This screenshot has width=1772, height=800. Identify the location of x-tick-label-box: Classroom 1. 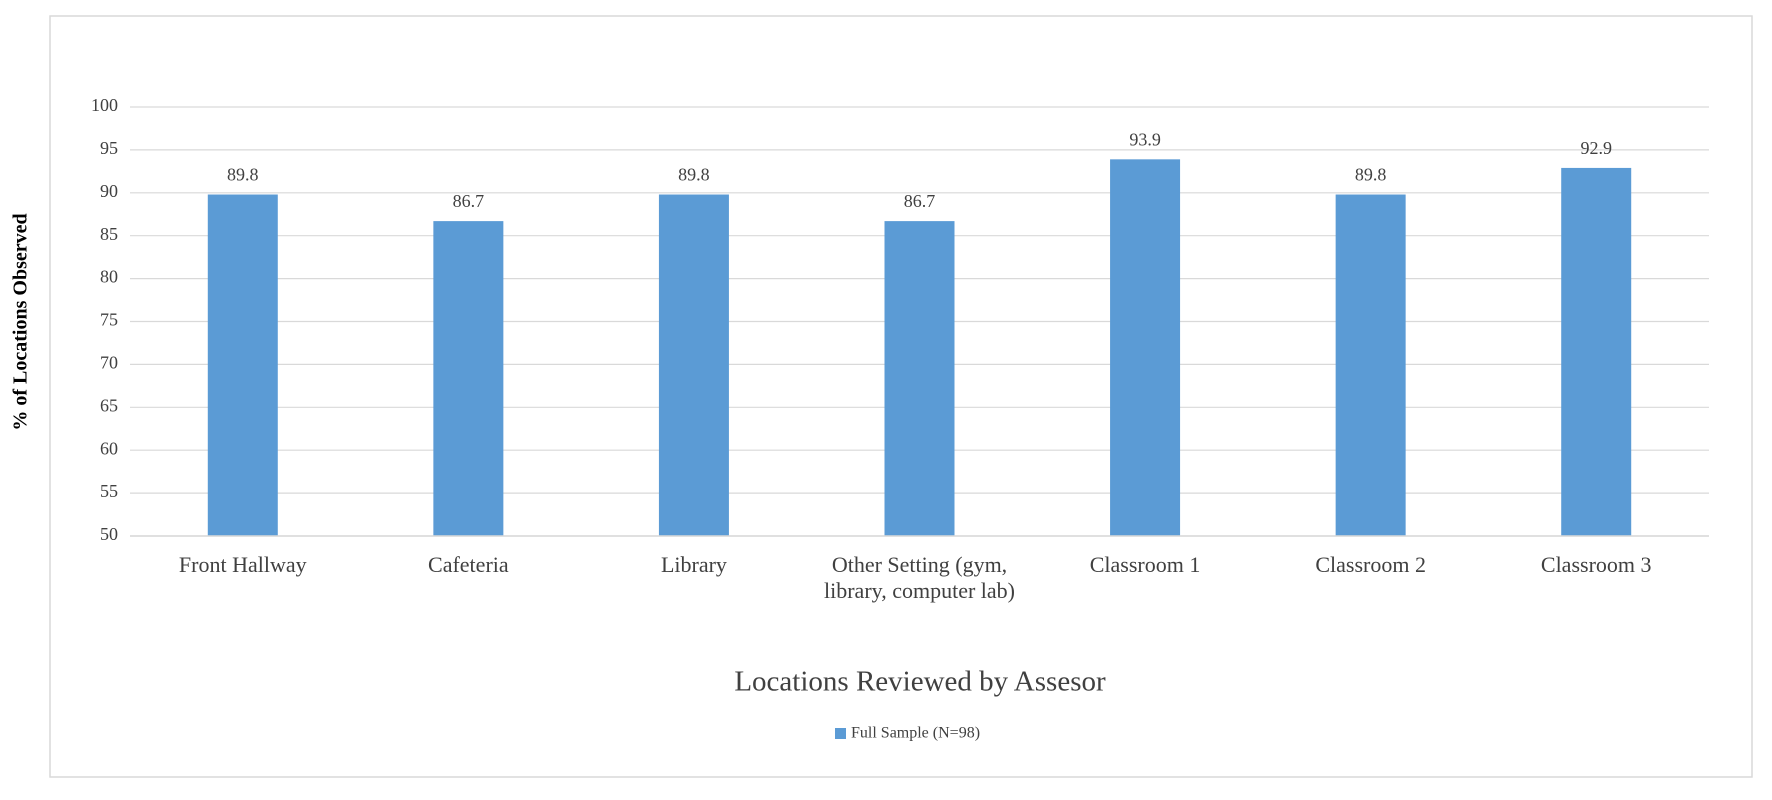
(1145, 564).